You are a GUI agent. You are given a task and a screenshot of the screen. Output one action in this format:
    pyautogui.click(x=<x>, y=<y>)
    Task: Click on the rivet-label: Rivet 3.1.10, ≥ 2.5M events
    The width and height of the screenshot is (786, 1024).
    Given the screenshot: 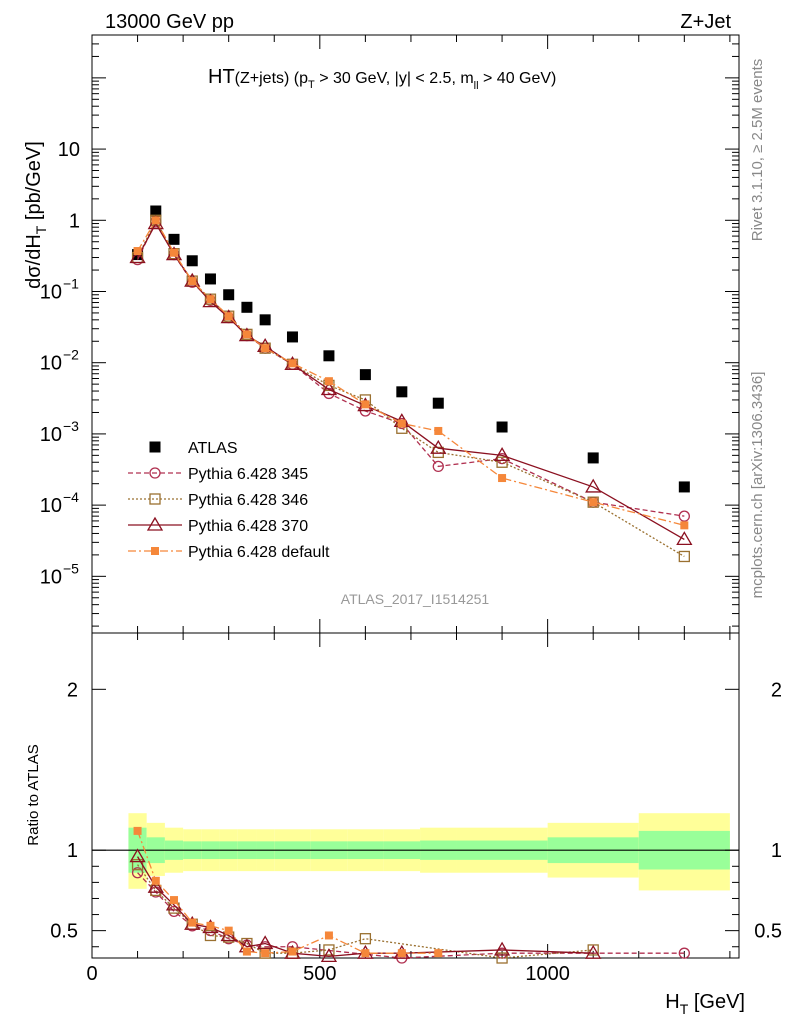 What is the action you would take?
    pyautogui.click(x=757, y=150)
    